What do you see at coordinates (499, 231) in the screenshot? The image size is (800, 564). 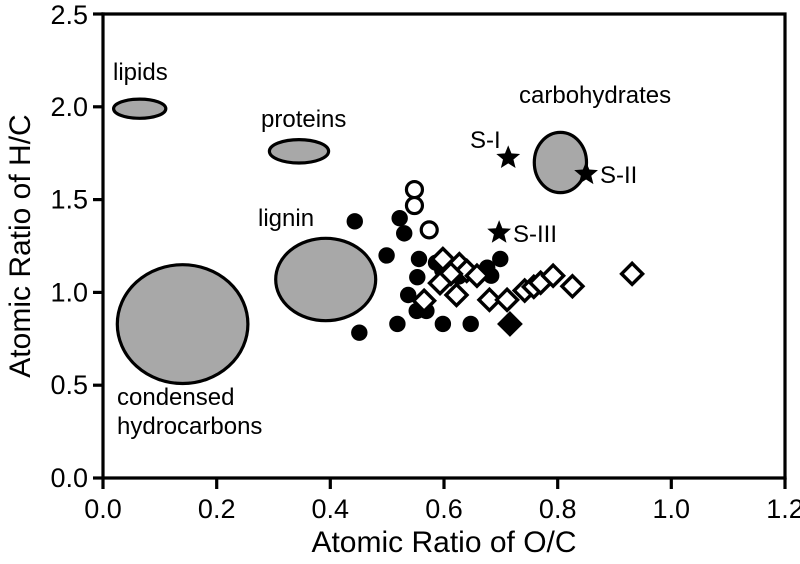 I see `data-point-star-s-iii` at bounding box center [499, 231].